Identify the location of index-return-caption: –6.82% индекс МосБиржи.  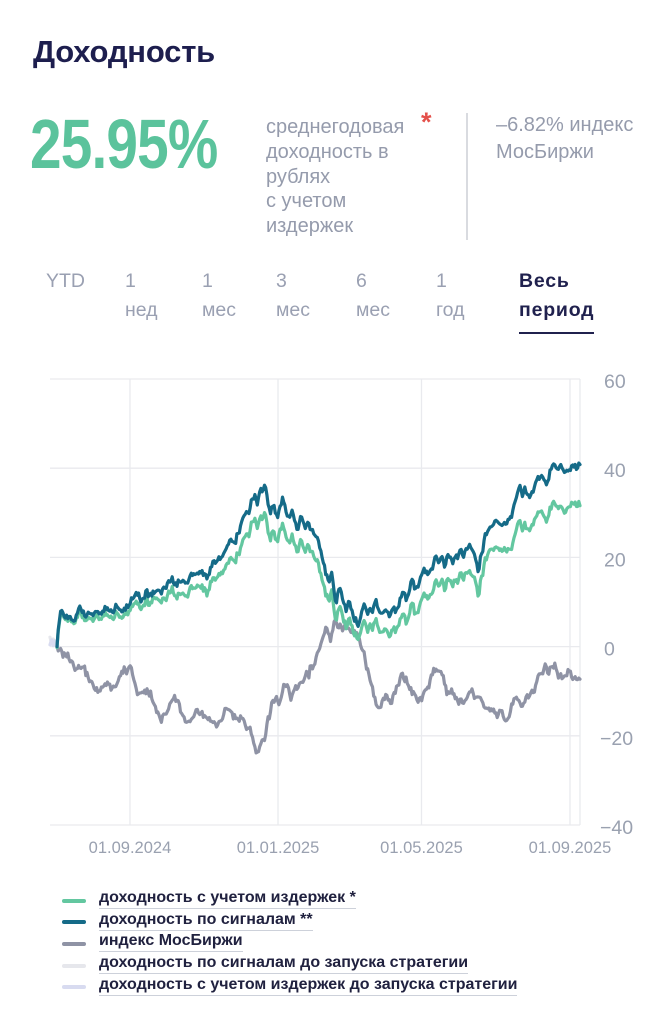
(565, 139).